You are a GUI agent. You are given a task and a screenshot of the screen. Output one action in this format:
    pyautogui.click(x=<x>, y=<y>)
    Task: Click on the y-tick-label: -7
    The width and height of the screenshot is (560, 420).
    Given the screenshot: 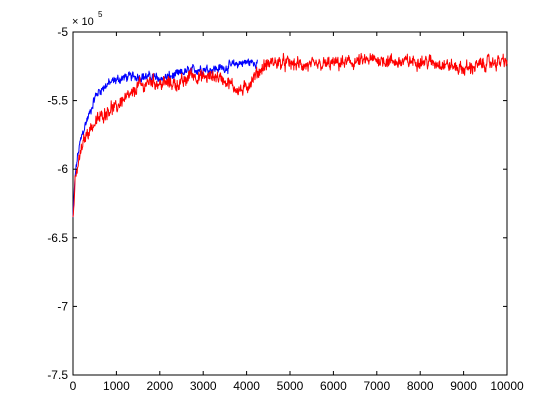 What is the action you would take?
    pyautogui.click(x=62, y=306)
    